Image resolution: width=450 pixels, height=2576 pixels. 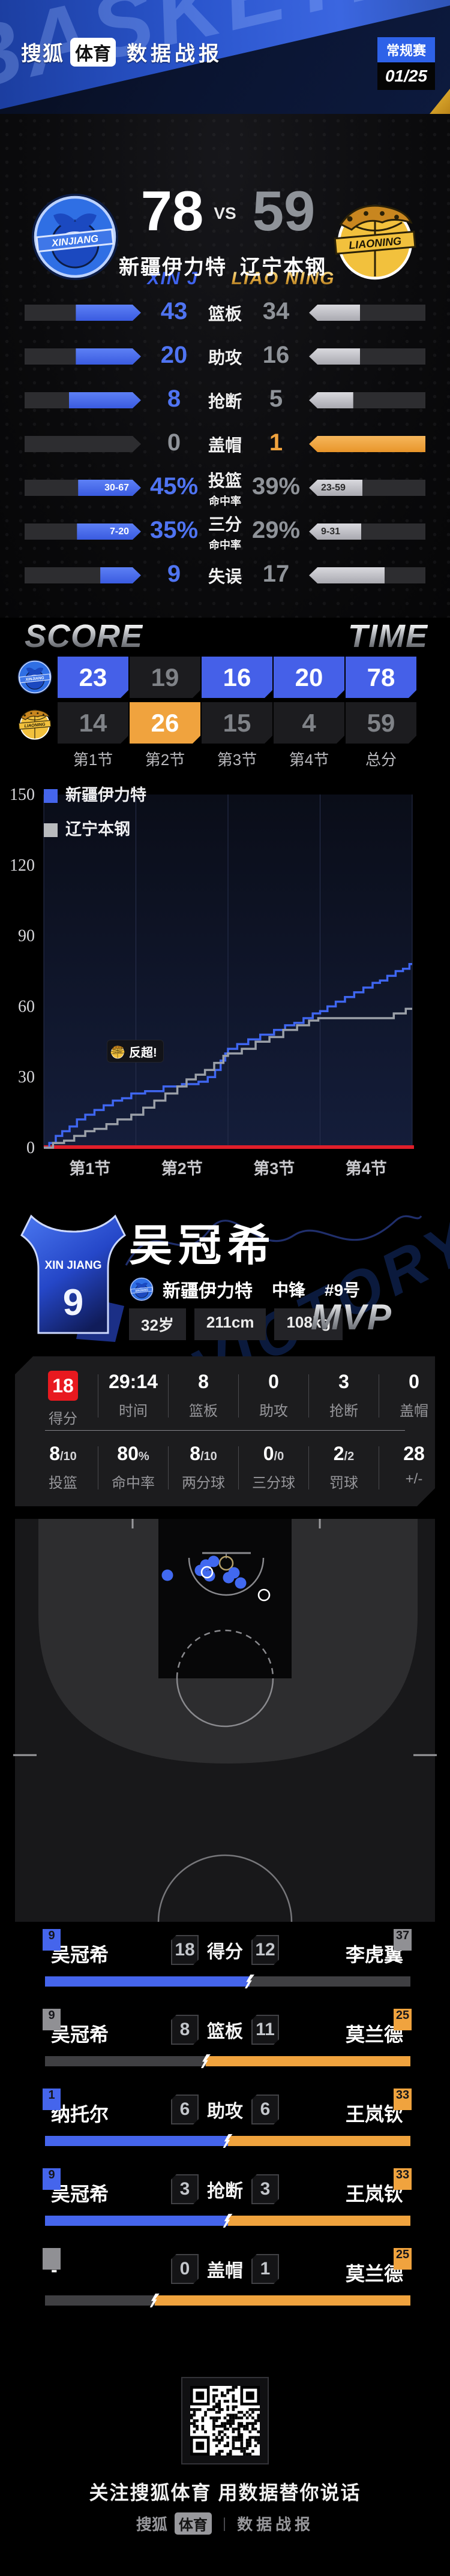 I want to click on player-stat: 2/2 罚球, so click(x=344, y=1467).